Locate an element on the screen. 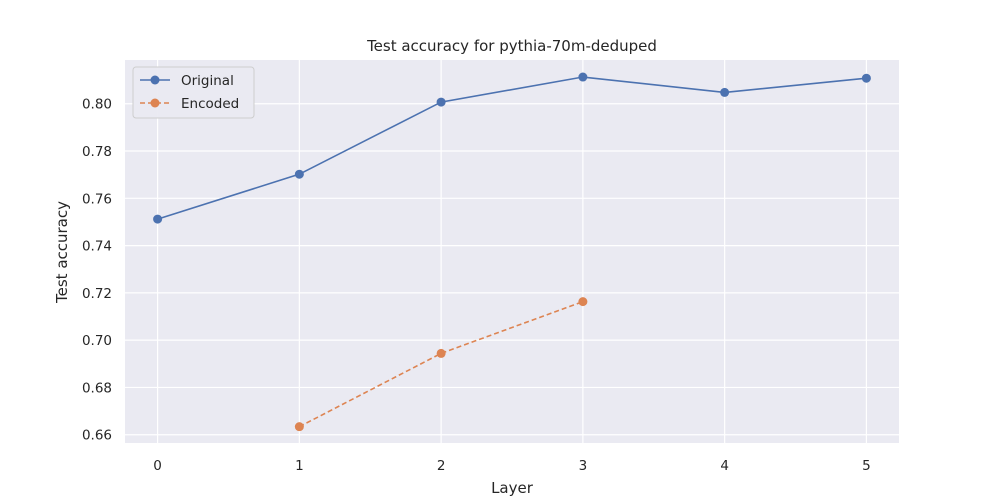  y-tick-label: 0.78 is located at coordinates (97, 152).